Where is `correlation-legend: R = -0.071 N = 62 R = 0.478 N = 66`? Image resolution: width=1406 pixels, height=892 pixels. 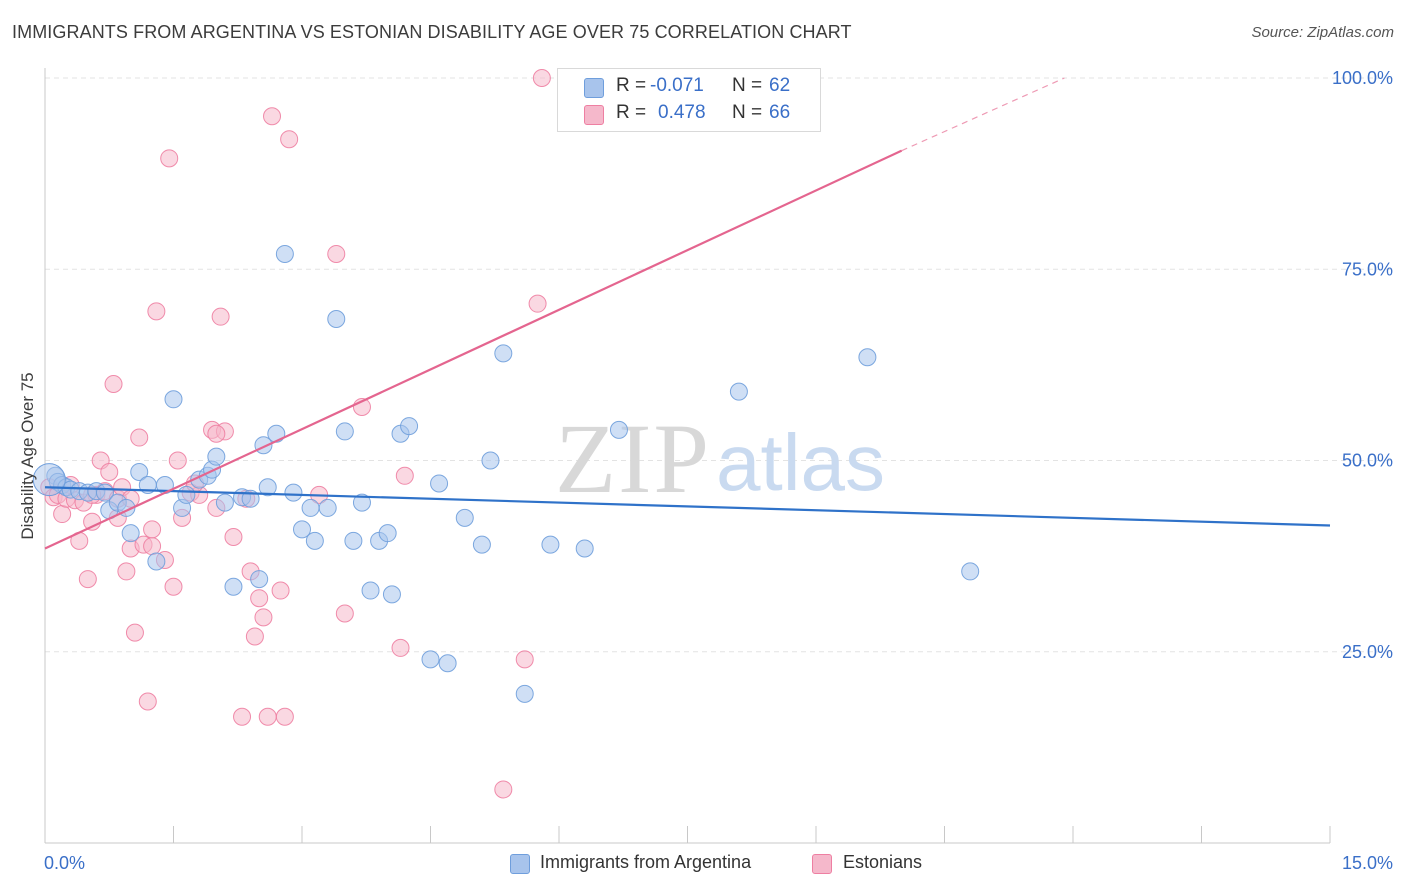
correlation-legend: R = -0.071 N = 62 R = 0.478 N = 66 is located at coordinates (689, 100).